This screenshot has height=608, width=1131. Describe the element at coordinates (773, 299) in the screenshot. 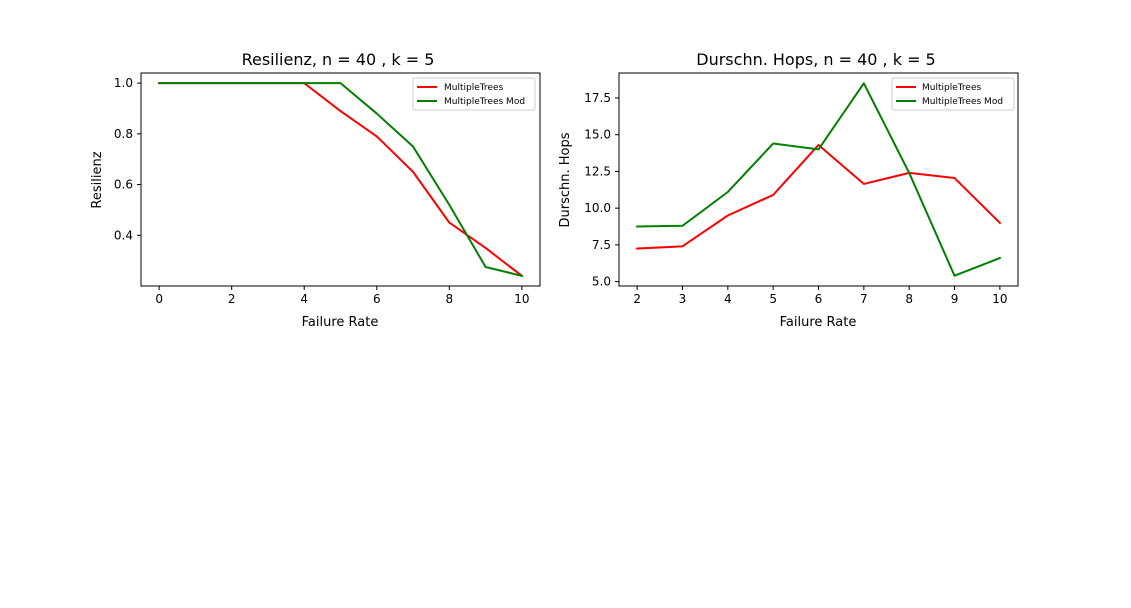

I see `x-tick-label: 5` at that location.